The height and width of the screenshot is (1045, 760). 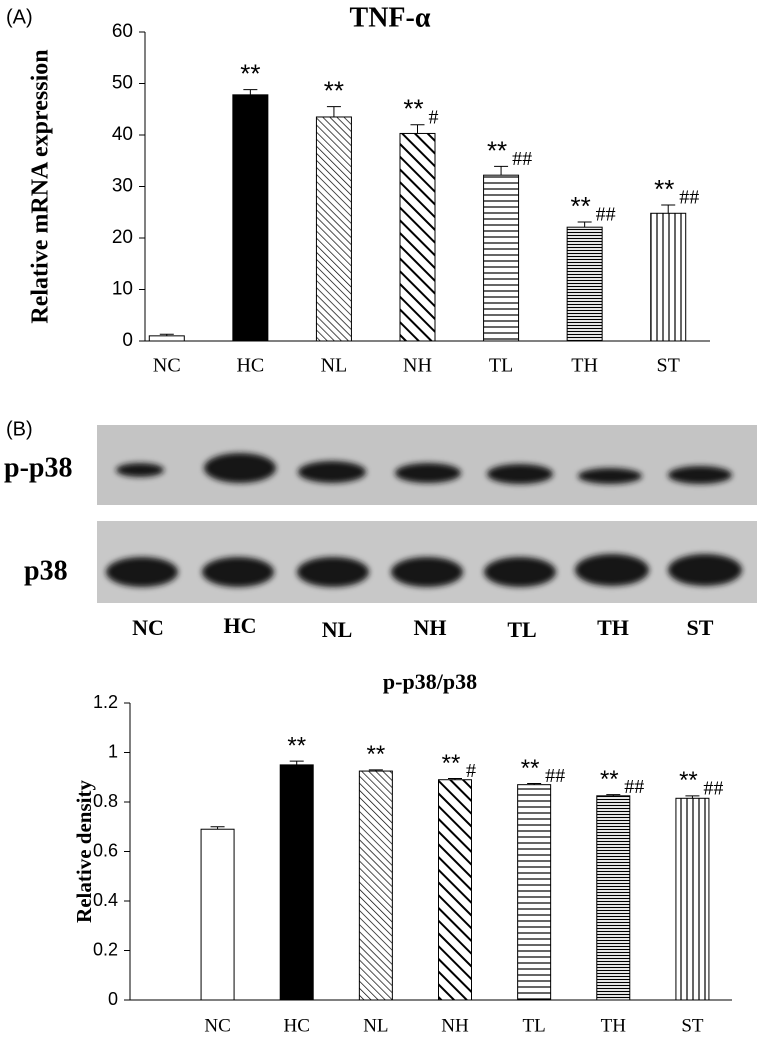 What do you see at coordinates (122, 186) in the screenshot?
I see `y-tick-label: 30` at bounding box center [122, 186].